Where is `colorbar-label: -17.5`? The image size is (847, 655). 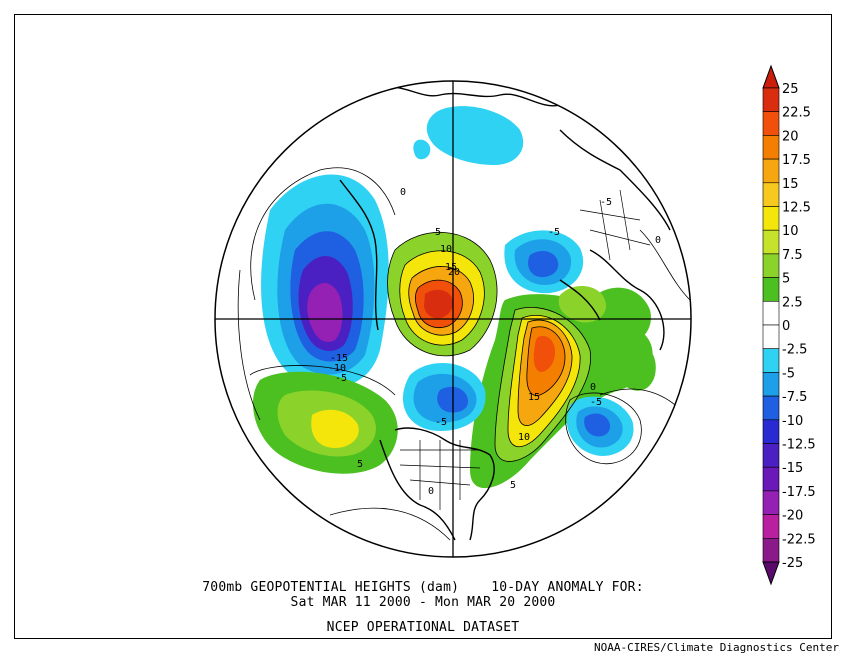
colorbar-label: -17.5 is located at coordinates (799, 492).